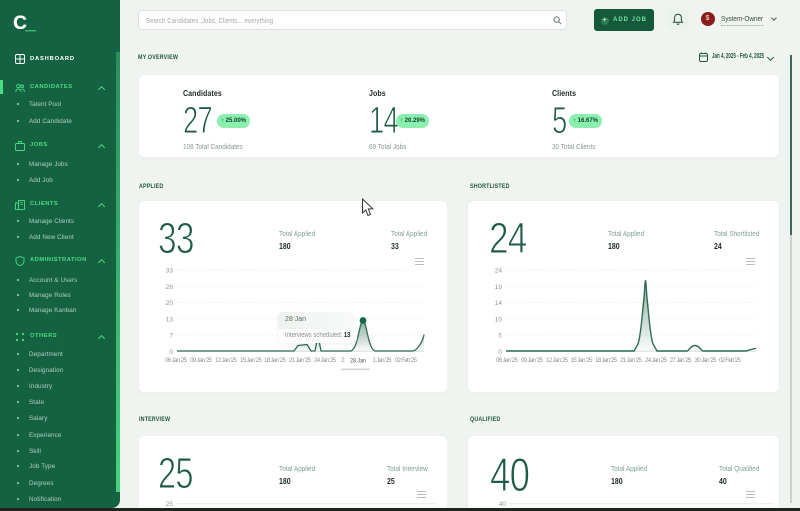  I want to click on svg-text: 24, so click(499, 271).